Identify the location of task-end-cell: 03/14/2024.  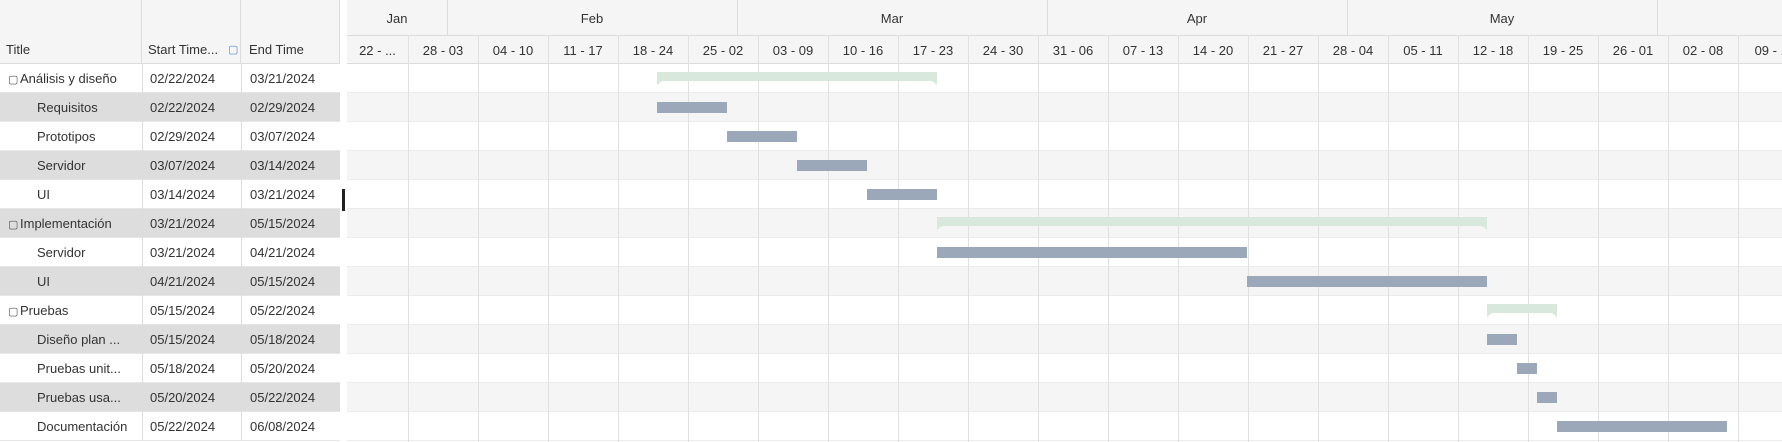
(290, 165).